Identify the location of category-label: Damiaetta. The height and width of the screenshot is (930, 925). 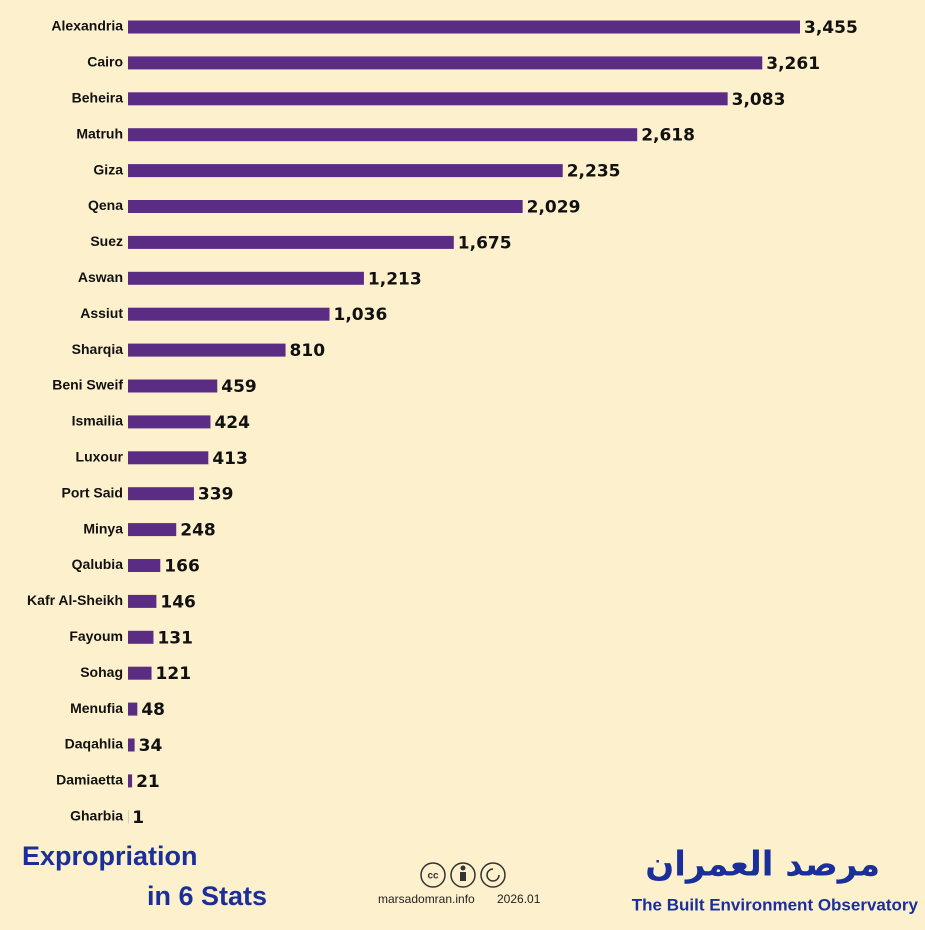
(89, 780).